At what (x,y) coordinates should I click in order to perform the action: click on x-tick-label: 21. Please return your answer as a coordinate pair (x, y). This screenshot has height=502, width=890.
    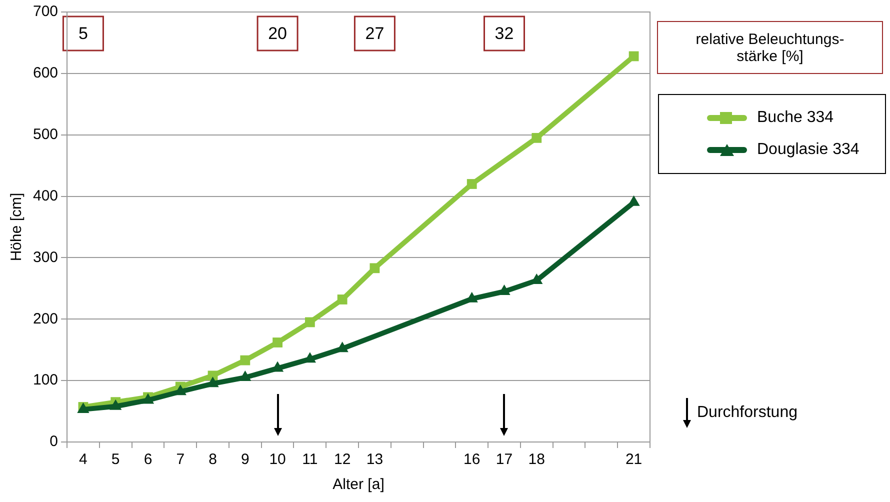
    Looking at the image, I should click on (633, 459).